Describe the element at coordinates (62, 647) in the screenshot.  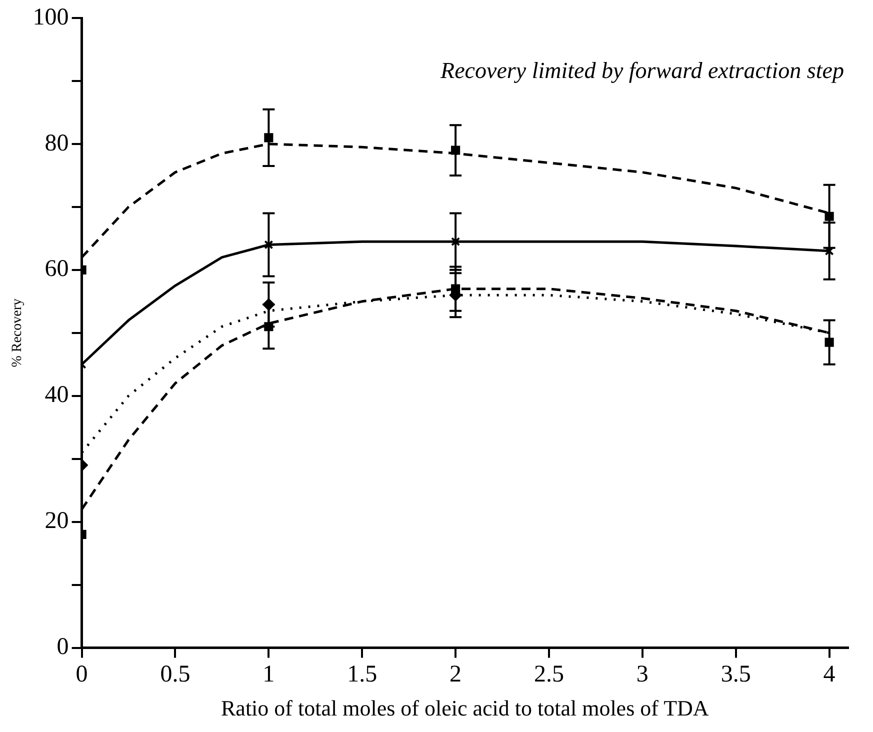
I see `y-tick-label: 0` at that location.